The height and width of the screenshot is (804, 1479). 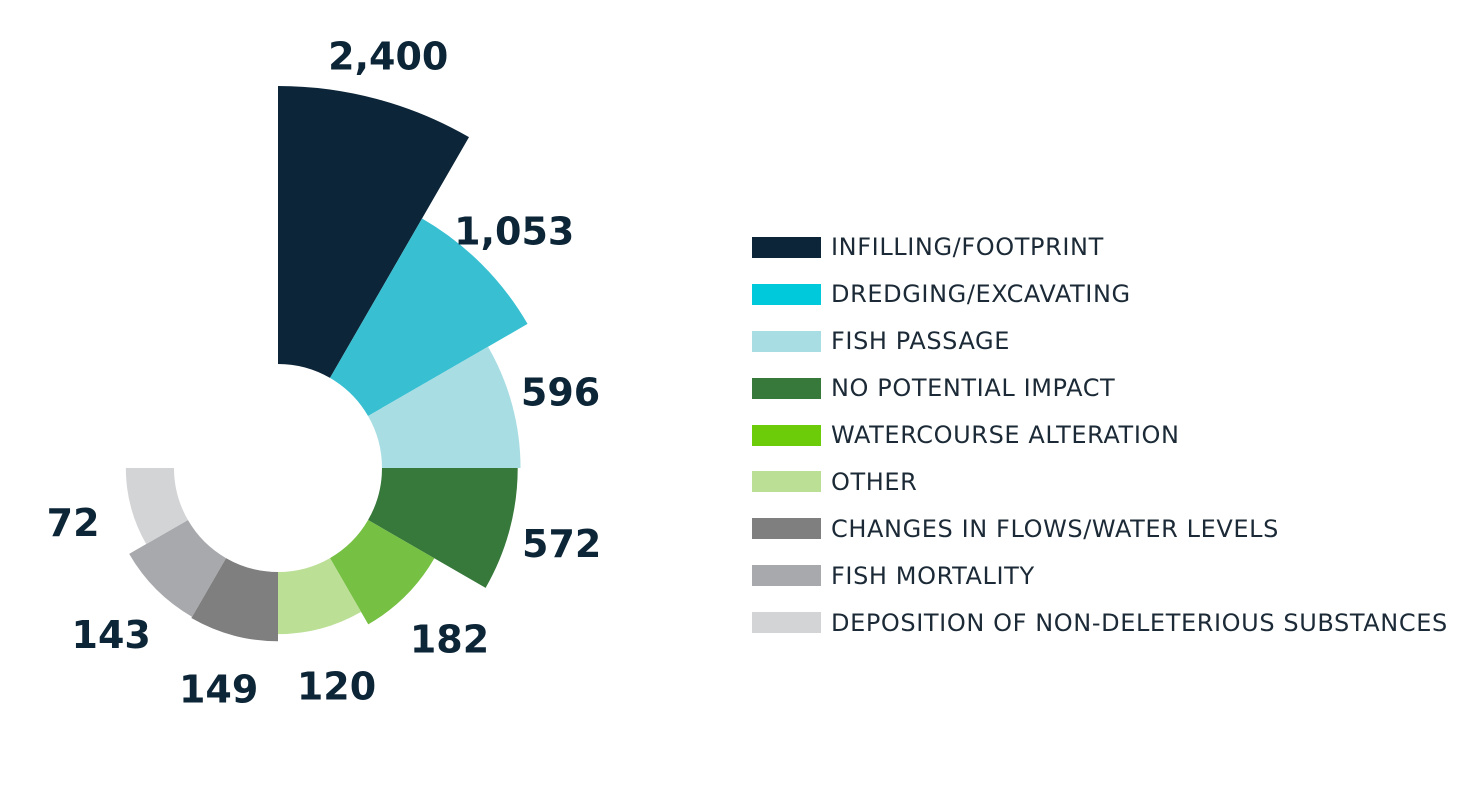 I want to click on legend-label: FISH PASSAGE, so click(x=921, y=341).